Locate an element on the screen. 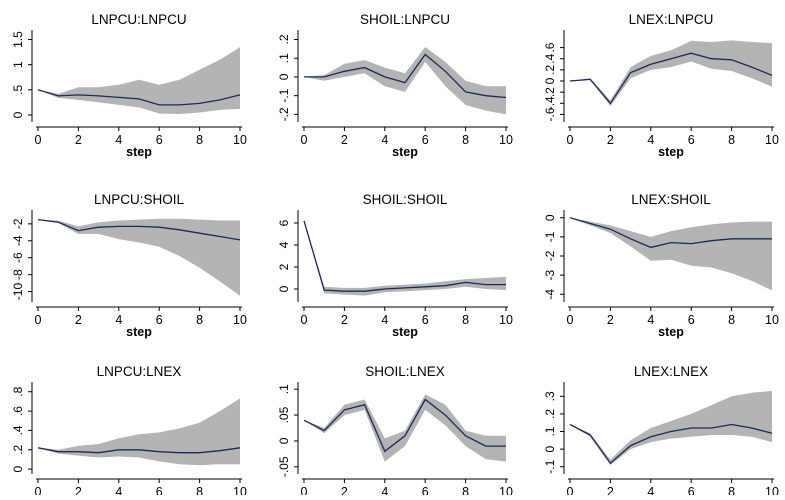 This screenshot has height=500, width=785. panel-title: LNPCU:LNPCU is located at coordinates (138, 19).